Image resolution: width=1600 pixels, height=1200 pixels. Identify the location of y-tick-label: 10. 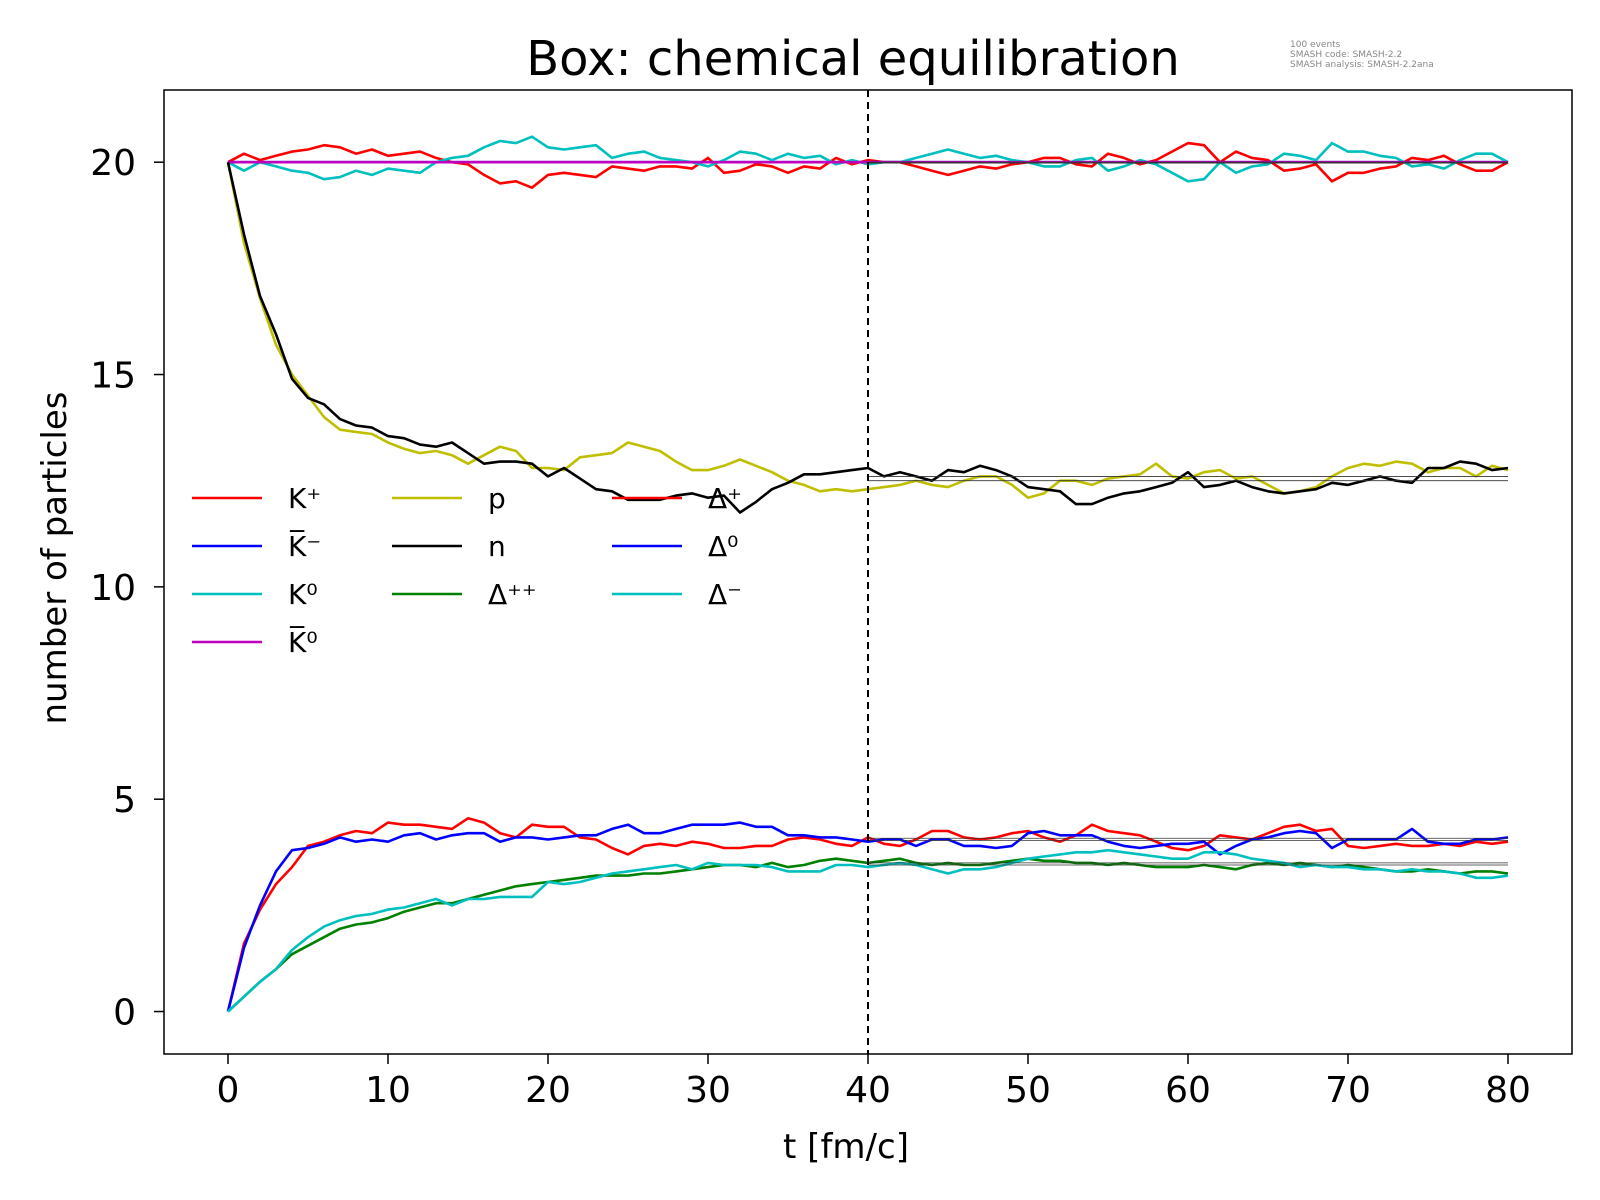
(113, 588).